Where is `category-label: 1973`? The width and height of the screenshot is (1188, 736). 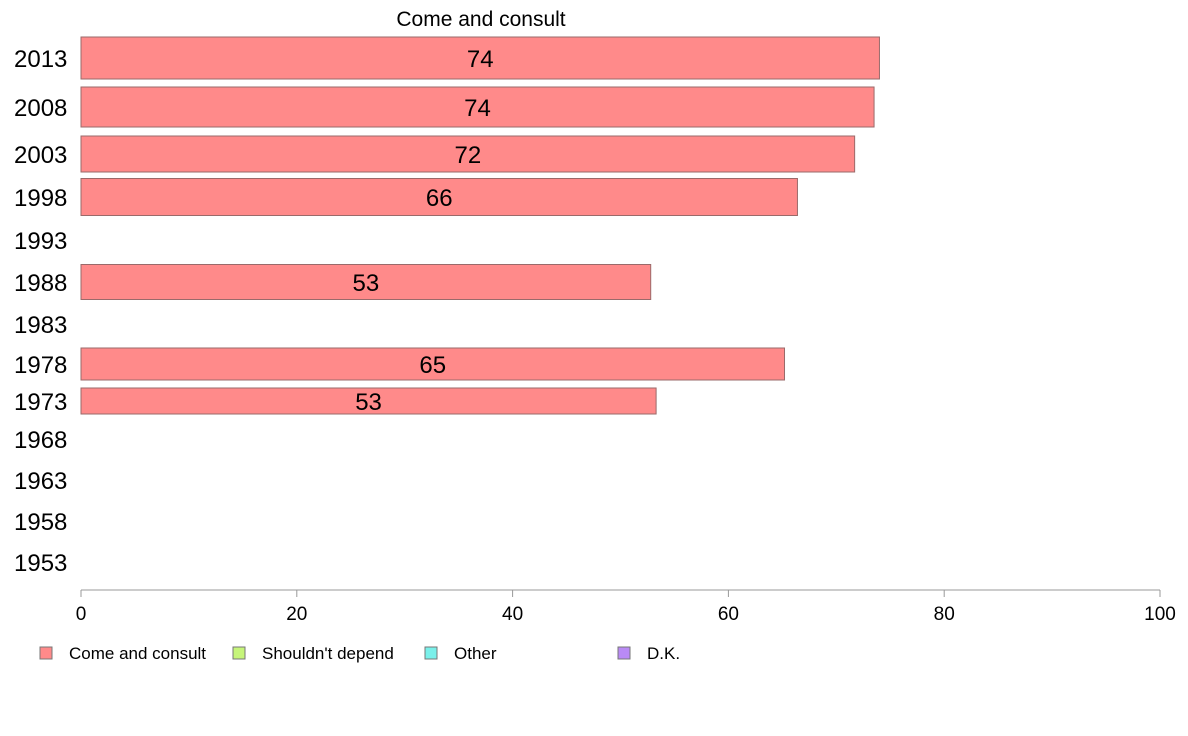 category-label: 1973 is located at coordinates (40, 402).